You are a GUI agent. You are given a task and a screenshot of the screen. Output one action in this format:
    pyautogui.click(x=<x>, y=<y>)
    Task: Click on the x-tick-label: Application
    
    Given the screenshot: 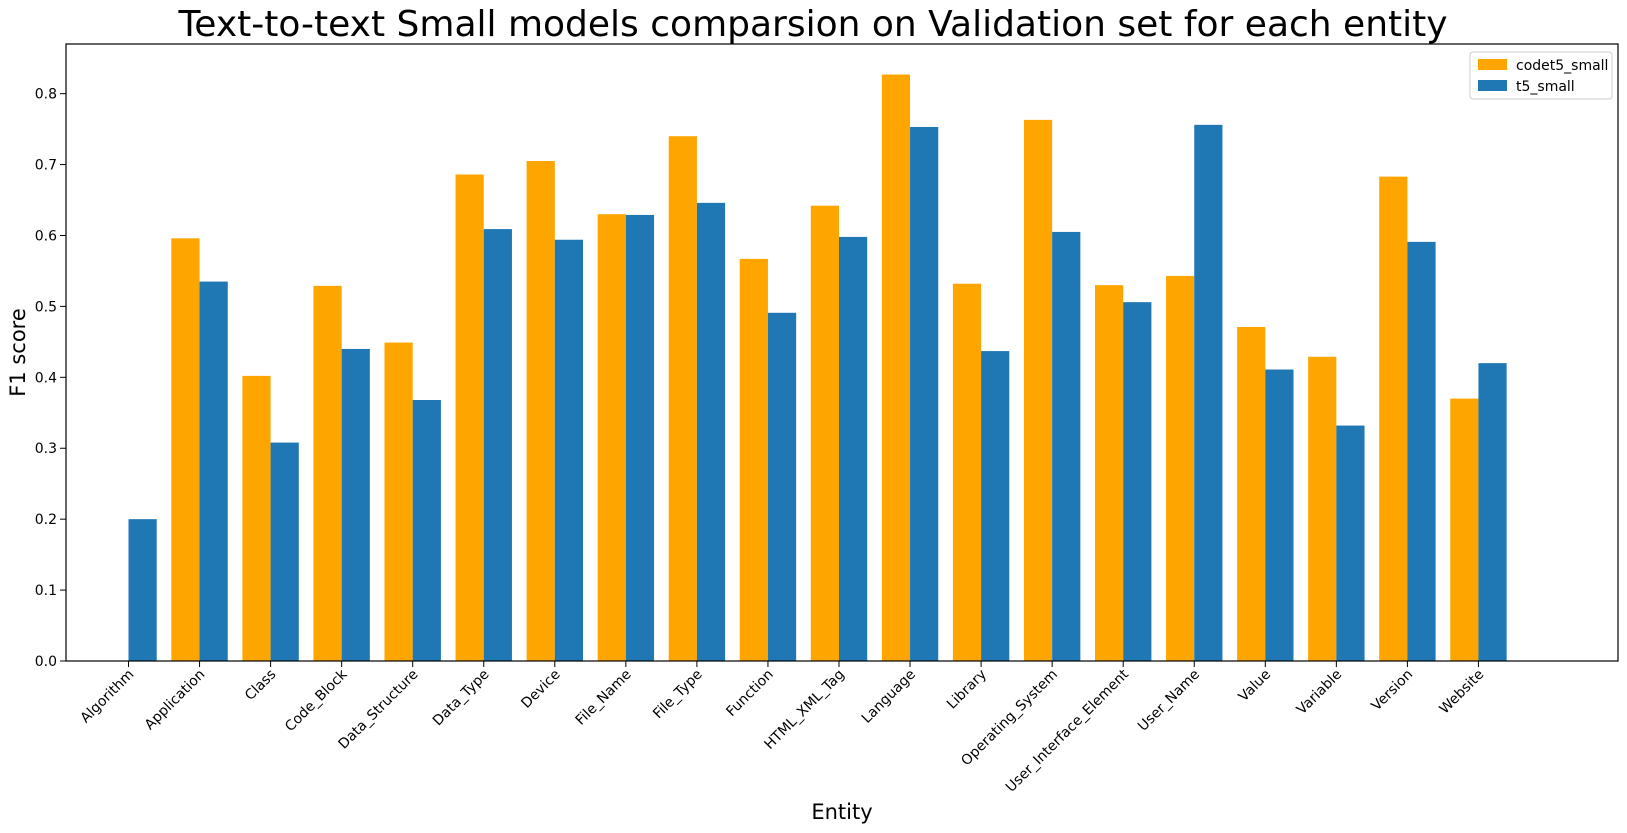 What is the action you would take?
    pyautogui.click(x=175, y=700)
    